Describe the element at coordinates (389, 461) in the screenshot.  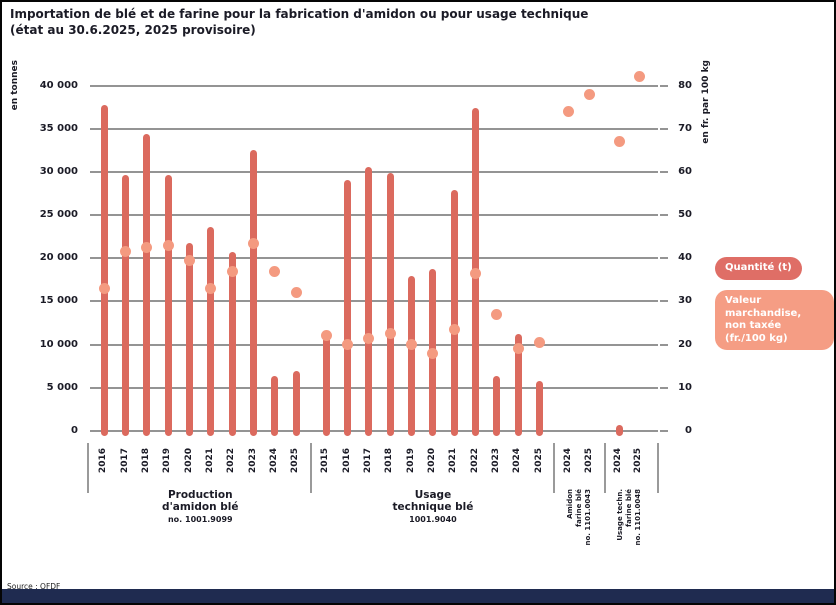
I see `x-tick-year-label: 2018` at that location.